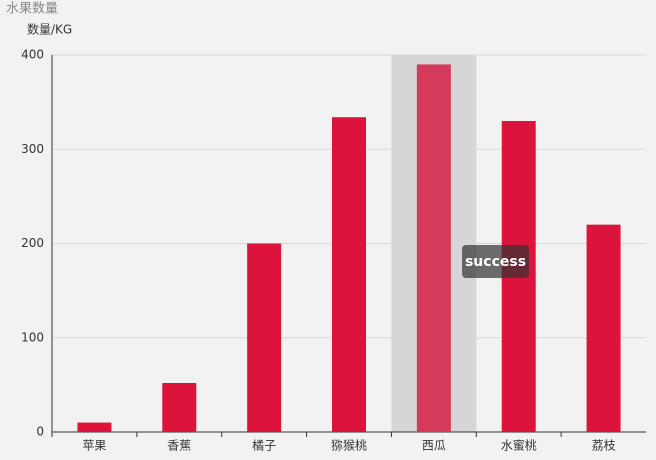 The image size is (656, 460). Describe the element at coordinates (32, 243) in the screenshot. I see `y-tick-label: 200` at that location.